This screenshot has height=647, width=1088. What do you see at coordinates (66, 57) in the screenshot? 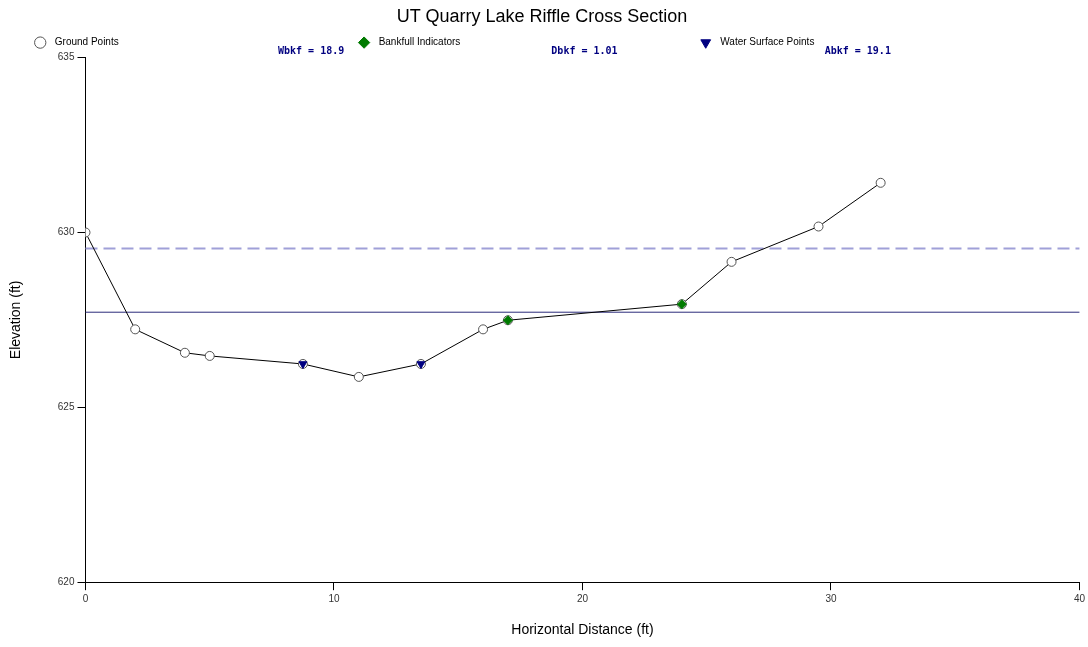
I see `y-tick-label: 635` at bounding box center [66, 57].